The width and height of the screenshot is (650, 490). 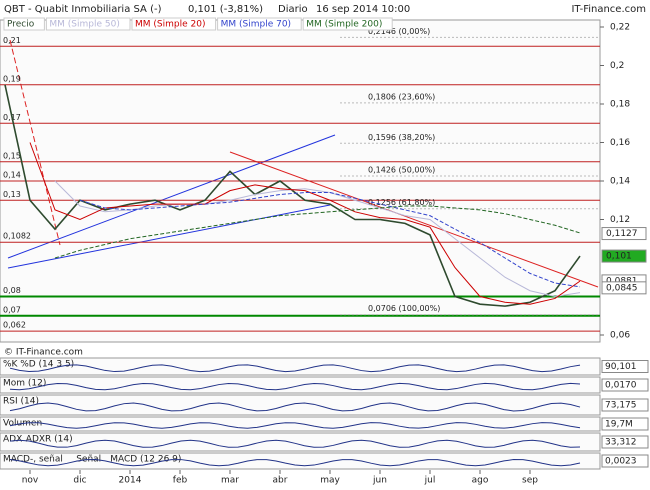 I want to click on x-tick-label: 2014, so click(x=130, y=481).